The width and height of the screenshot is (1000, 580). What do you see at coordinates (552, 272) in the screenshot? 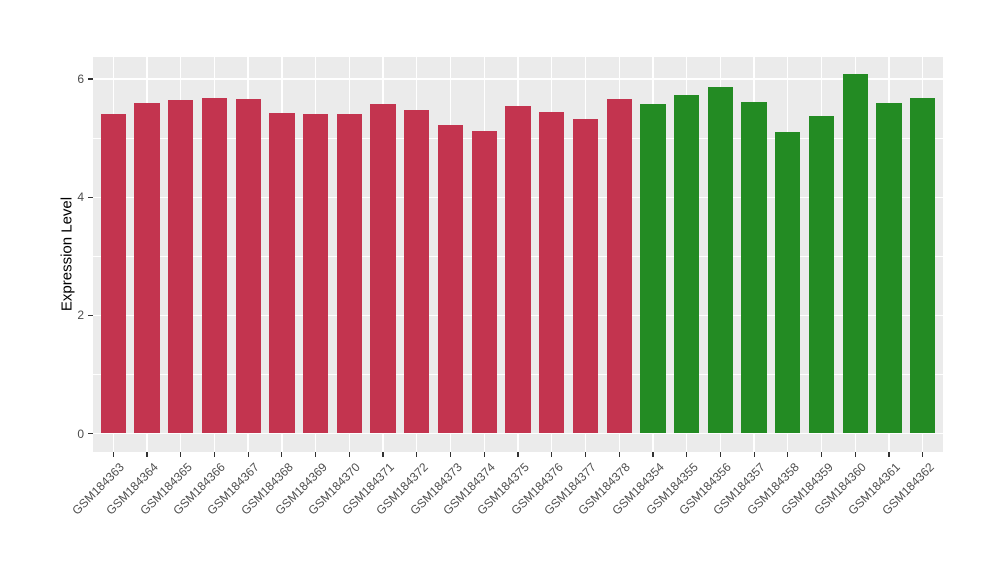
I see `bar-GSM184376` at bounding box center [552, 272].